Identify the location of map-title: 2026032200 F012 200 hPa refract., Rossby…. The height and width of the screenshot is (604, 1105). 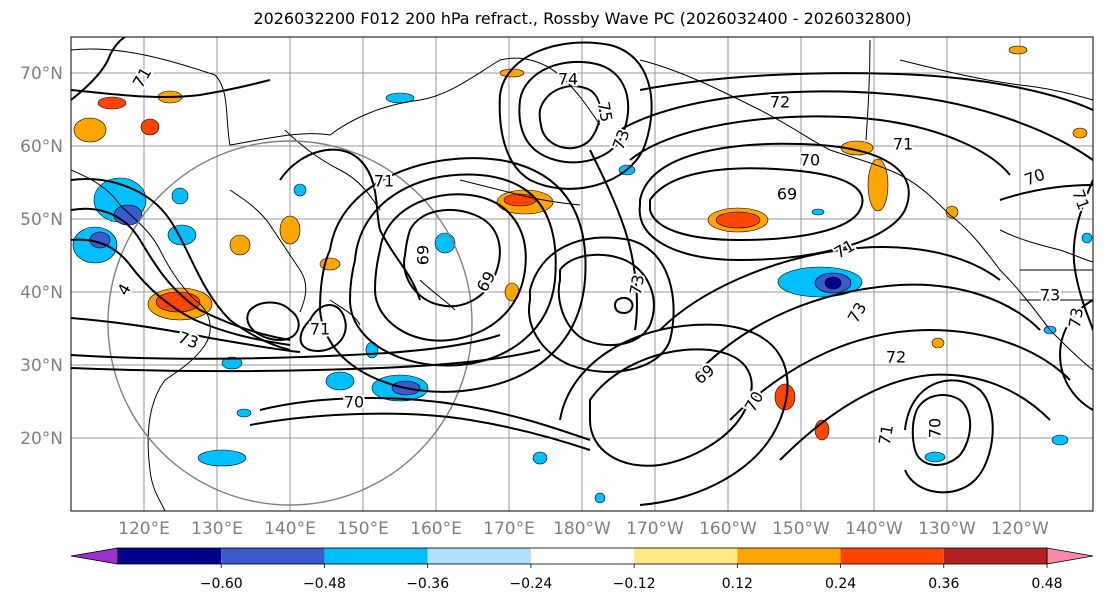
(582, 18).